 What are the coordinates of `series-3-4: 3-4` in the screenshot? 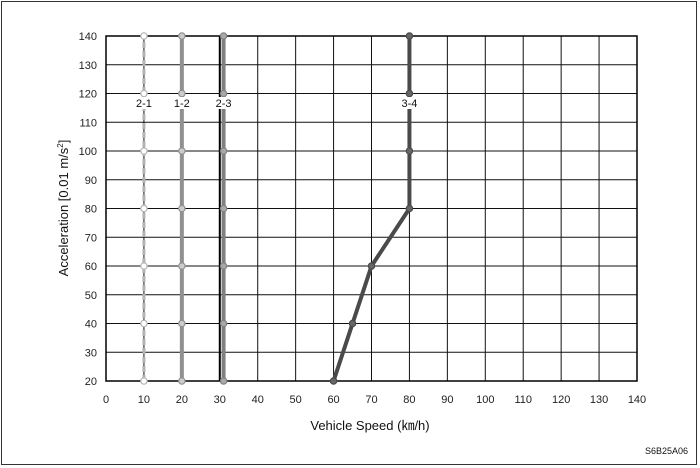 It's located at (374, 208).